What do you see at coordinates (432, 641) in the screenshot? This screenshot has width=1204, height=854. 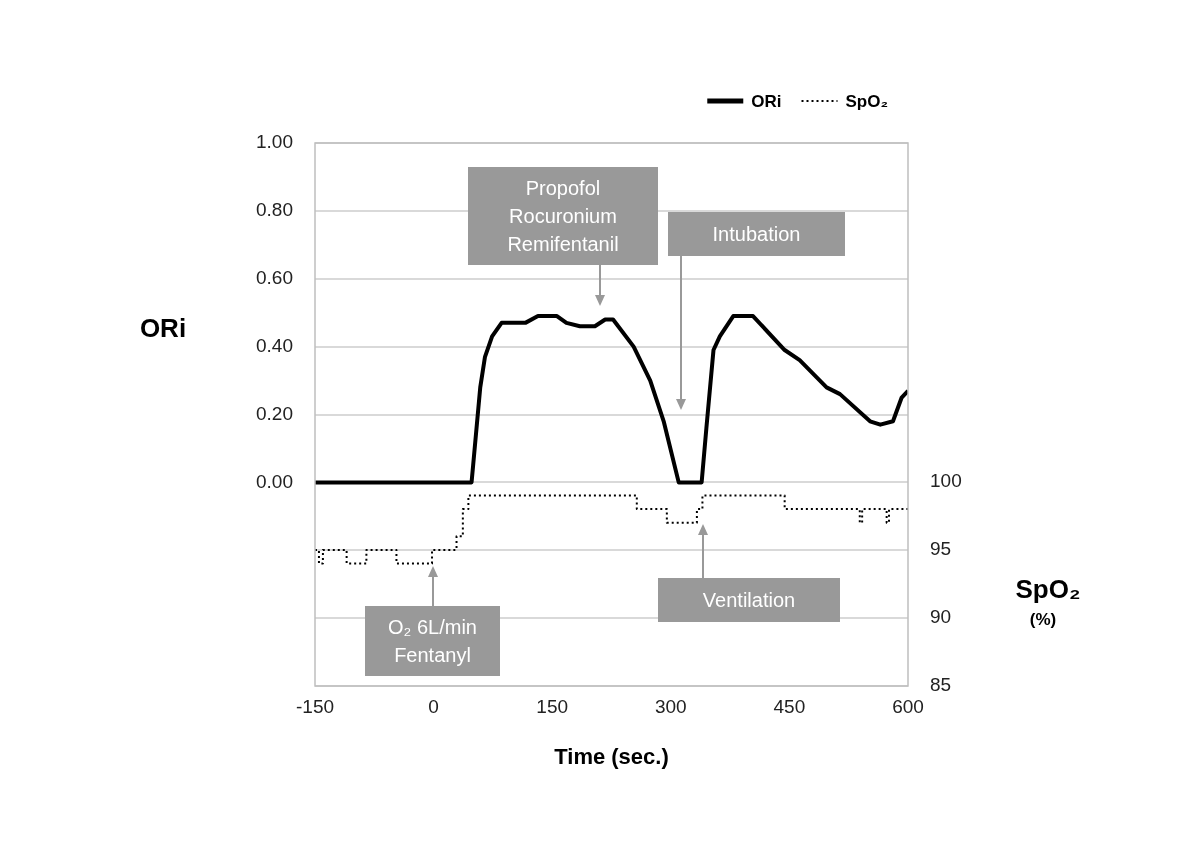 I see `note-box: O₂ 6L/min Fentanyl` at bounding box center [432, 641].